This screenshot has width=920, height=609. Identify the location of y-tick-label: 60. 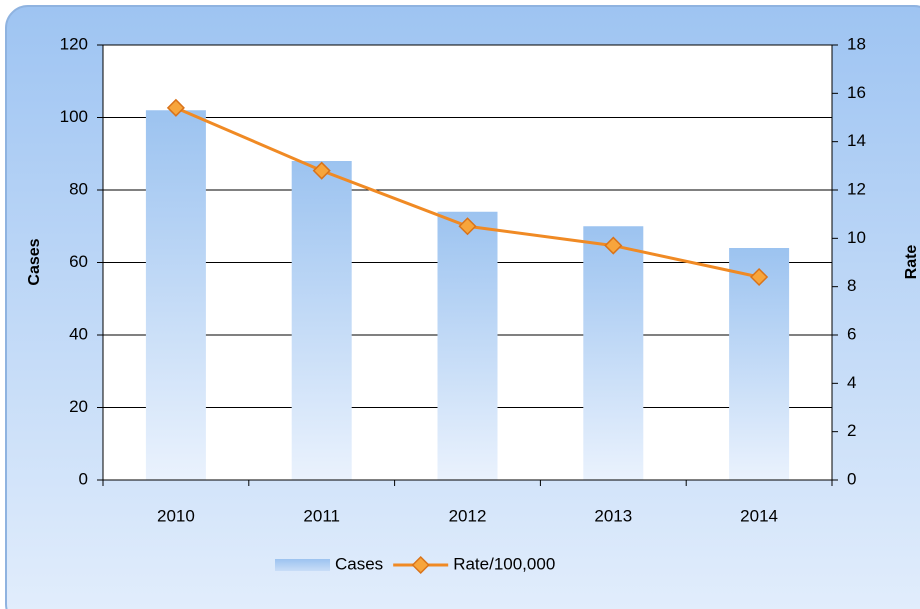
(78, 261).